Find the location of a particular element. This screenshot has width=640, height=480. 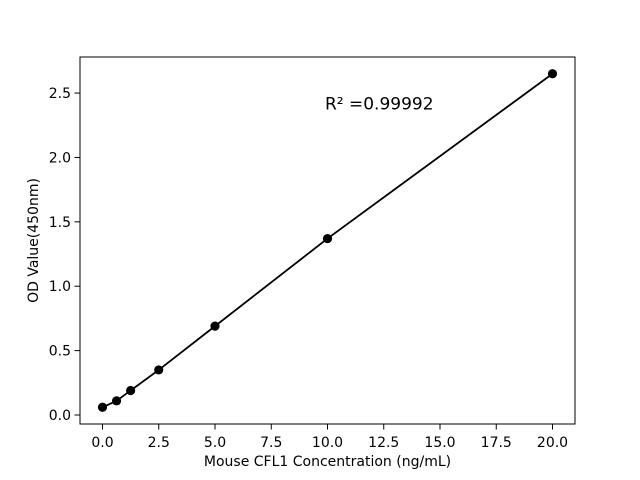

r-squared-annotation: R² =0.99992 is located at coordinates (379, 104).